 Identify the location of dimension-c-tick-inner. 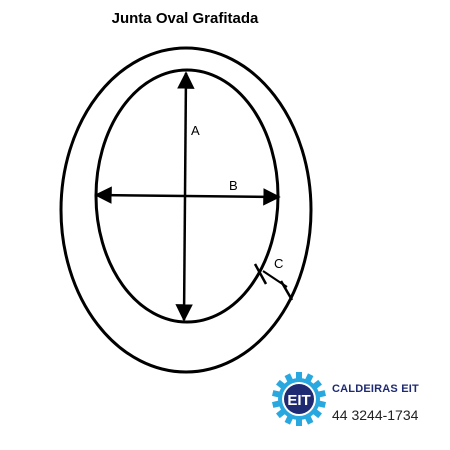
(260, 274).